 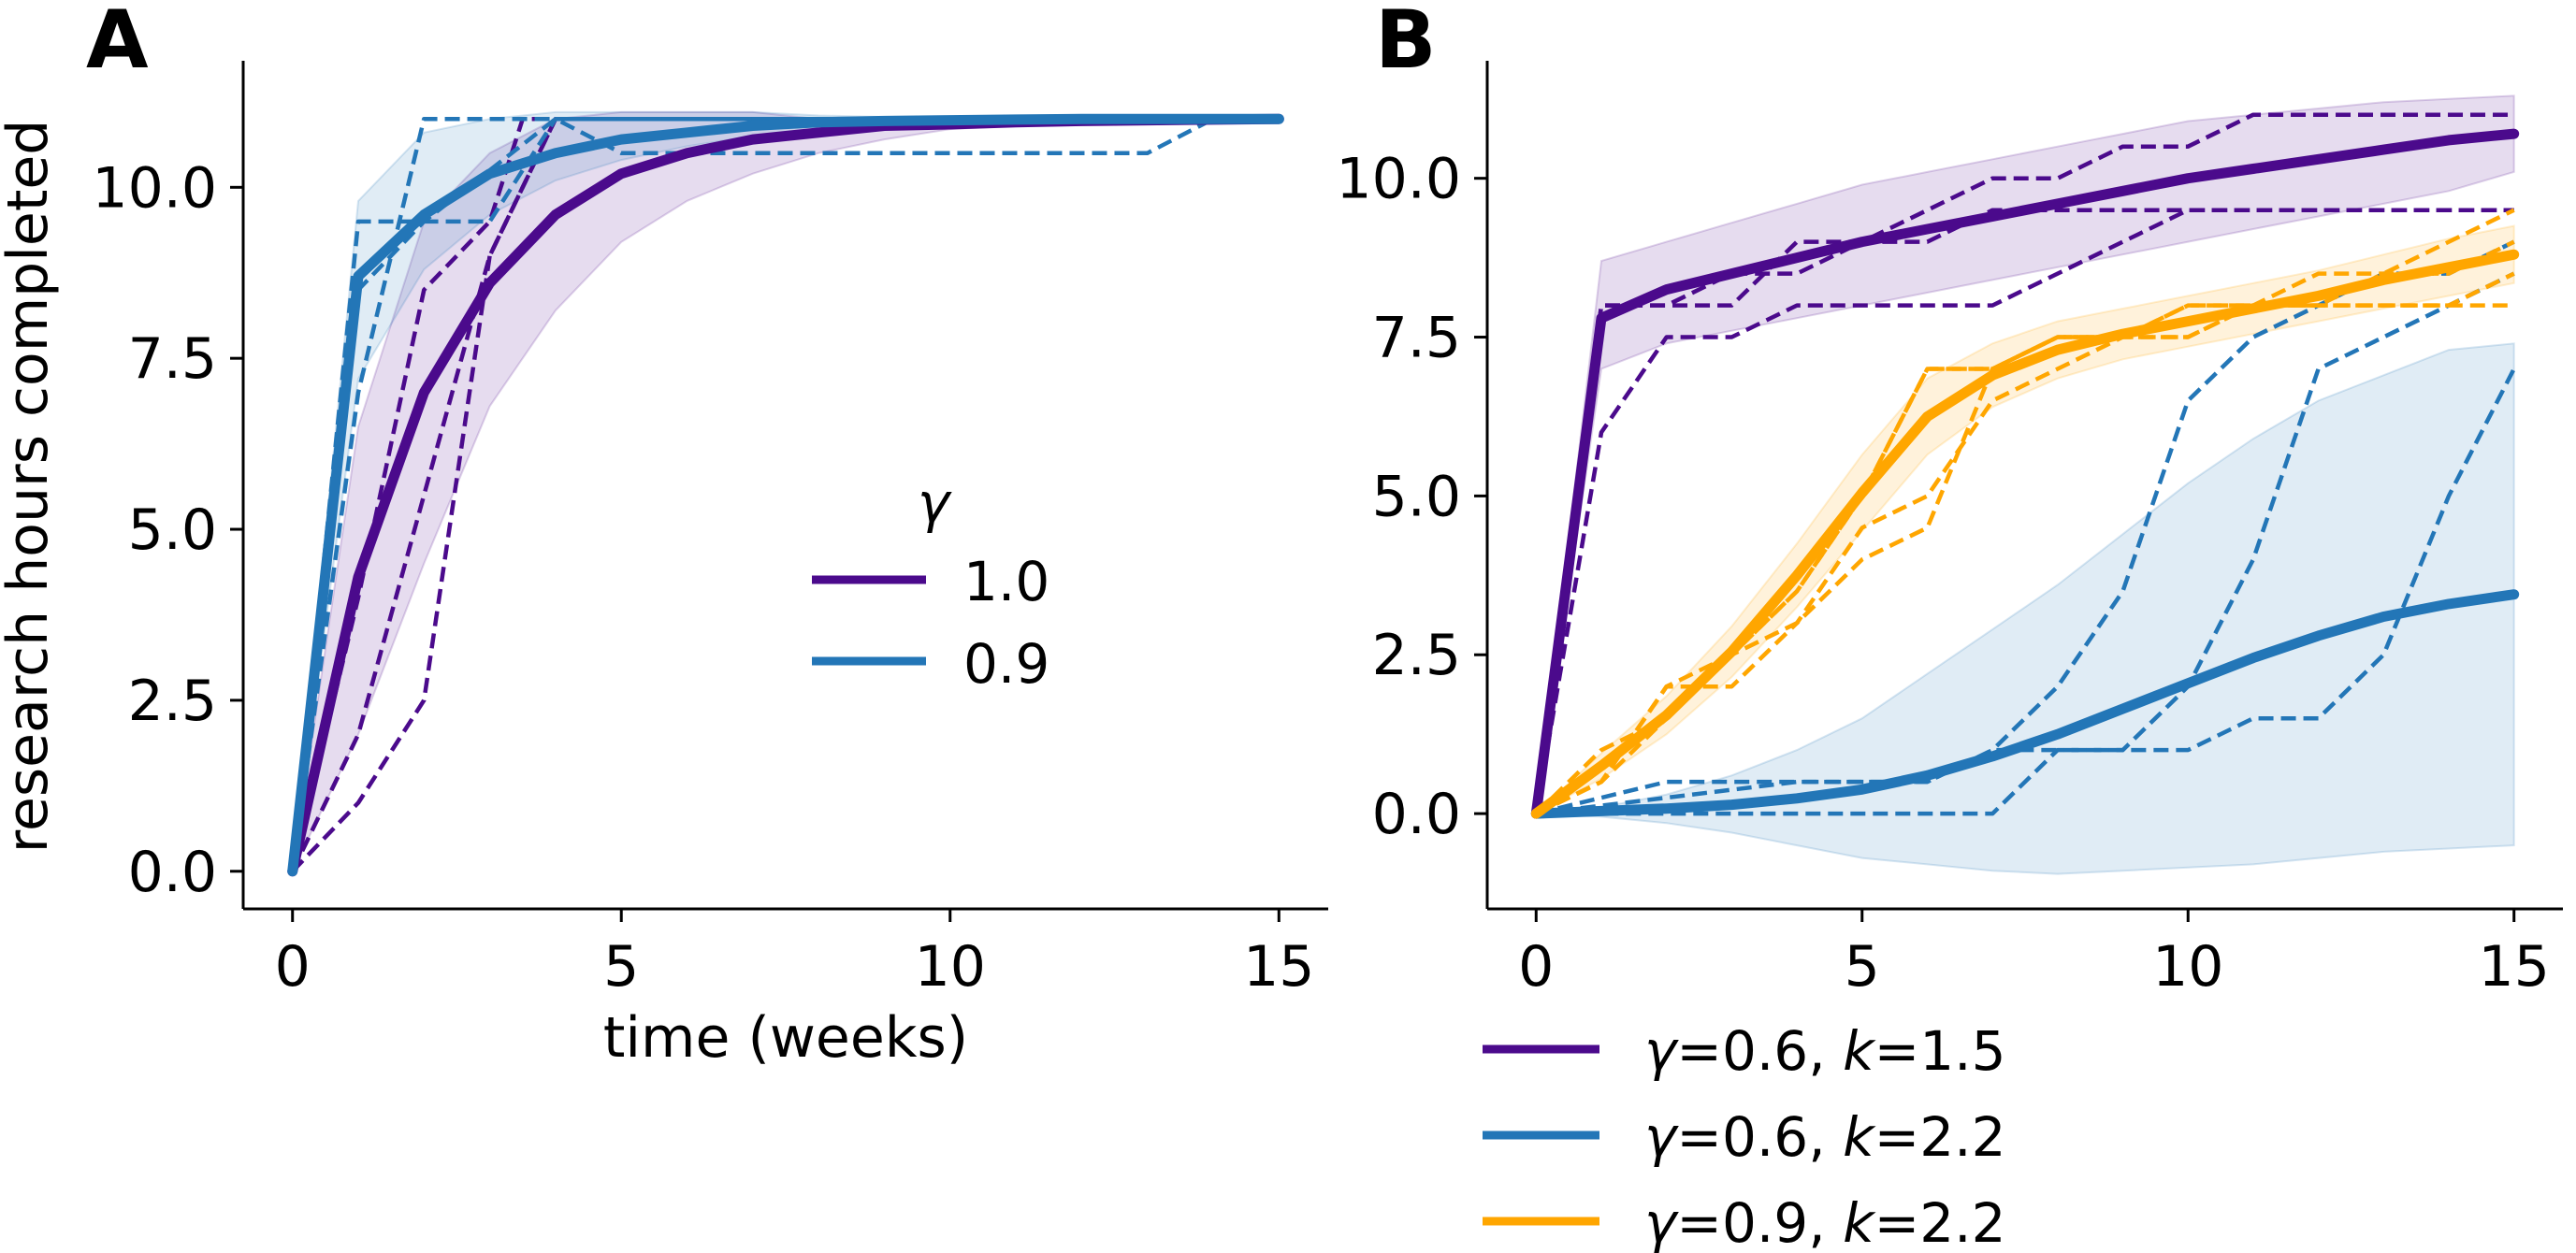 What do you see at coordinates (621, 967) in the screenshot?
I see `pa-x-tick-label-2: 5` at bounding box center [621, 967].